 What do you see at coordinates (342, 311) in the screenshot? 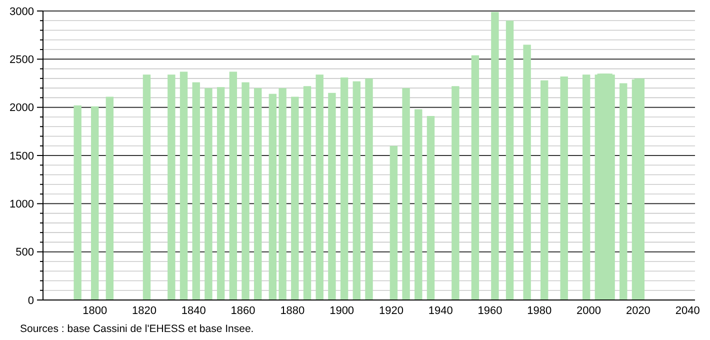
I see `x-tick-label: 1900` at bounding box center [342, 311].